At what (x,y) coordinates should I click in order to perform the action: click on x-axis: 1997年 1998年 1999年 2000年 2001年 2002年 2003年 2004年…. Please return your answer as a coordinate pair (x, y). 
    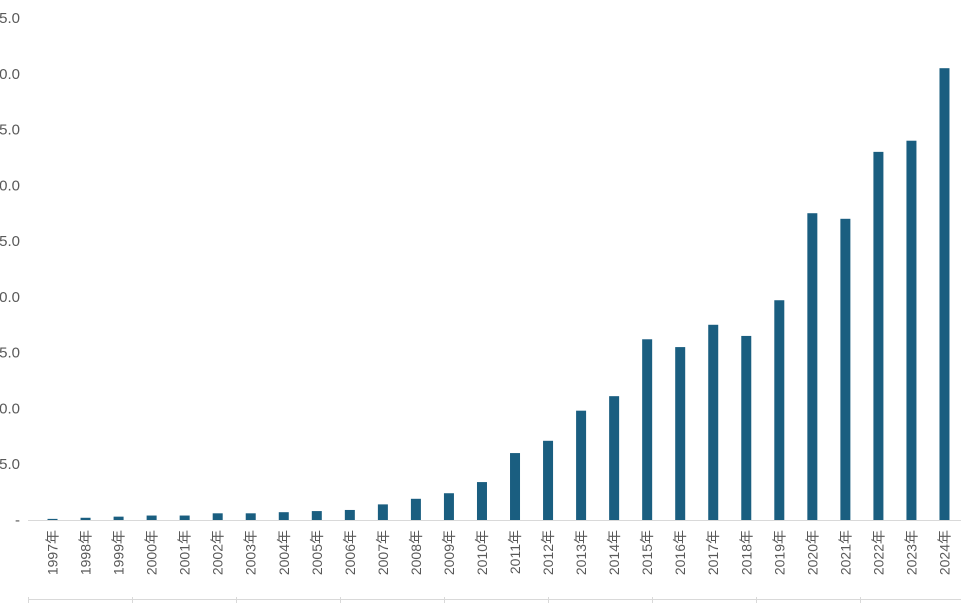
    Looking at the image, I should click on (494, 561).